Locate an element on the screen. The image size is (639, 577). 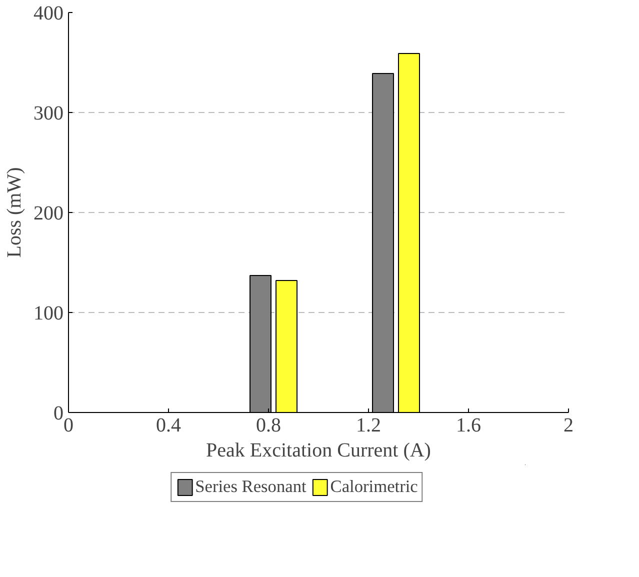
x-tick-label: 1.6 is located at coordinates (468, 425).